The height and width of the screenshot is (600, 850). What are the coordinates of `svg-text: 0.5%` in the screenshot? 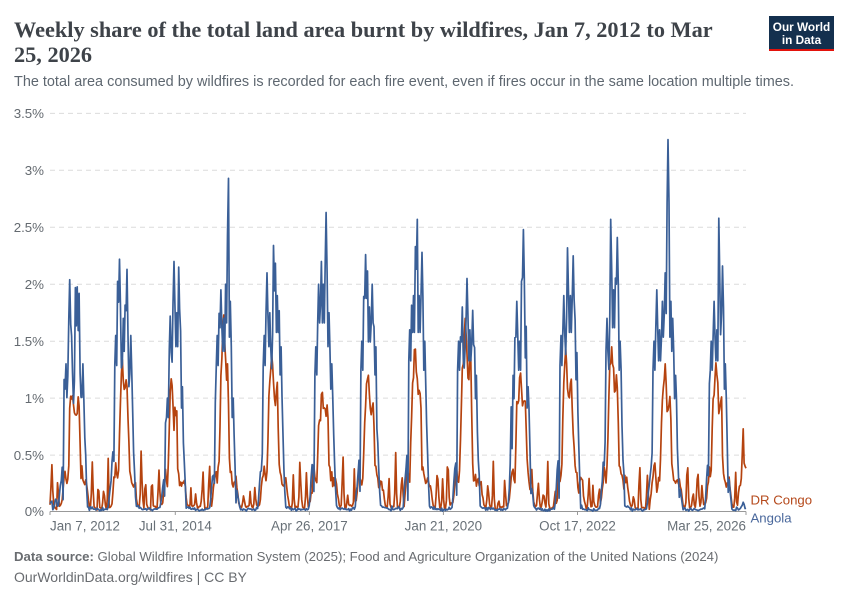 It's located at (29, 455).